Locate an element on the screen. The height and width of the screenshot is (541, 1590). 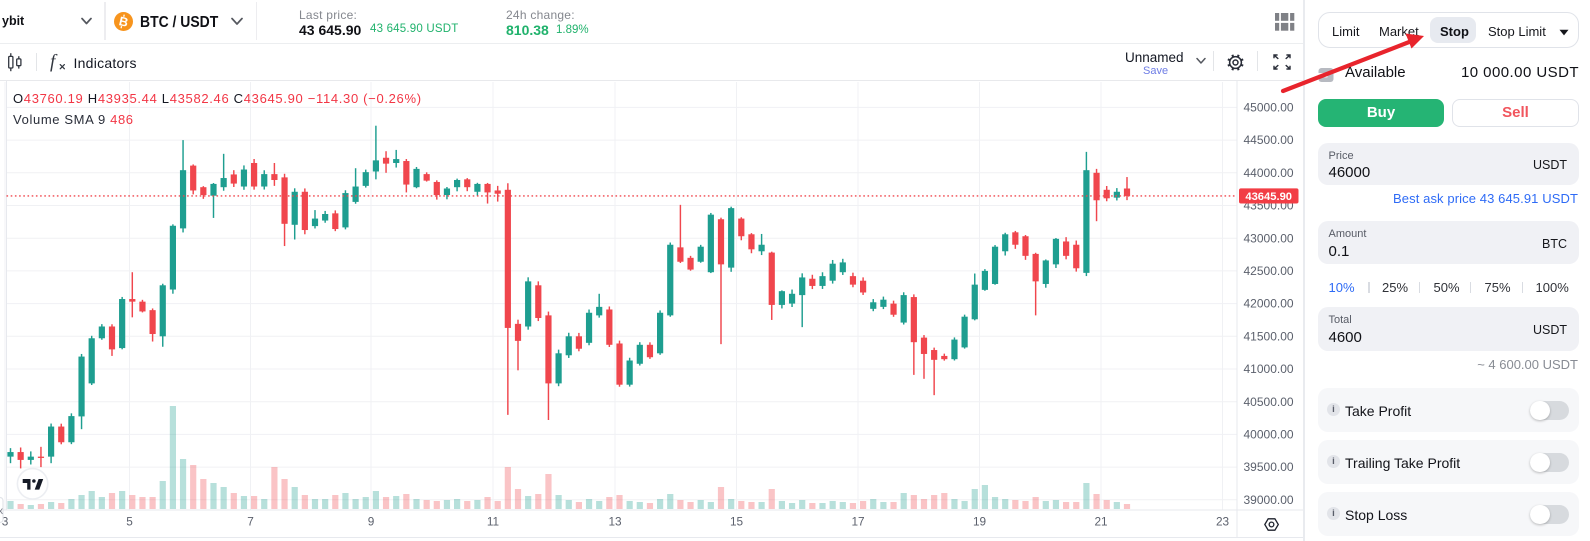
svg-text: 44000.00 is located at coordinates (1269, 173).